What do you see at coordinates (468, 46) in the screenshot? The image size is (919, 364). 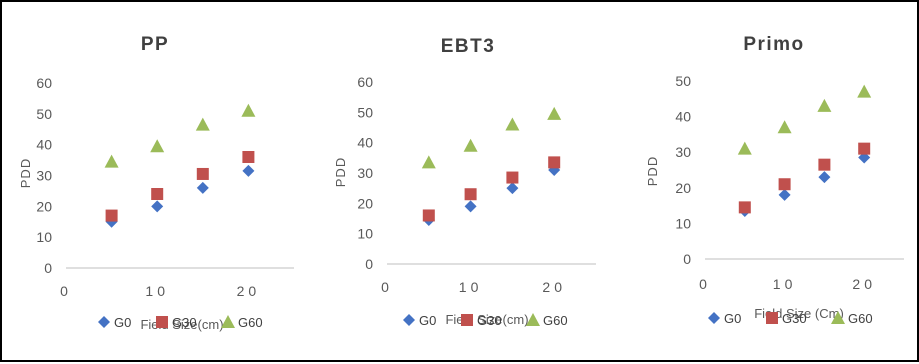 I see `chart-title: EBT3` at bounding box center [468, 46].